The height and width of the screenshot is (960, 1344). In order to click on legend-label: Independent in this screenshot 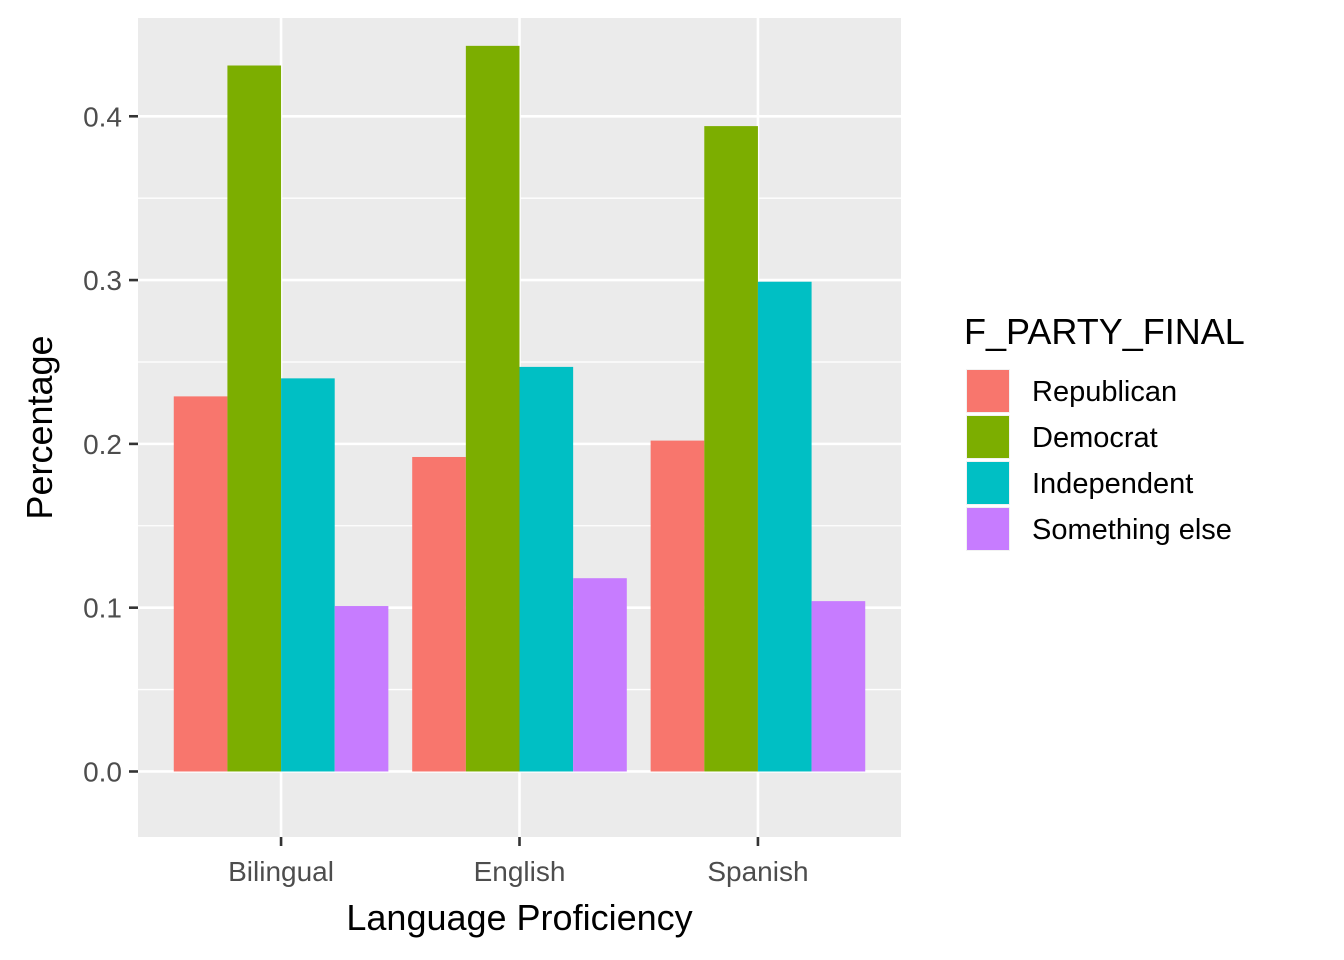, I will do `click(1112, 484)`.